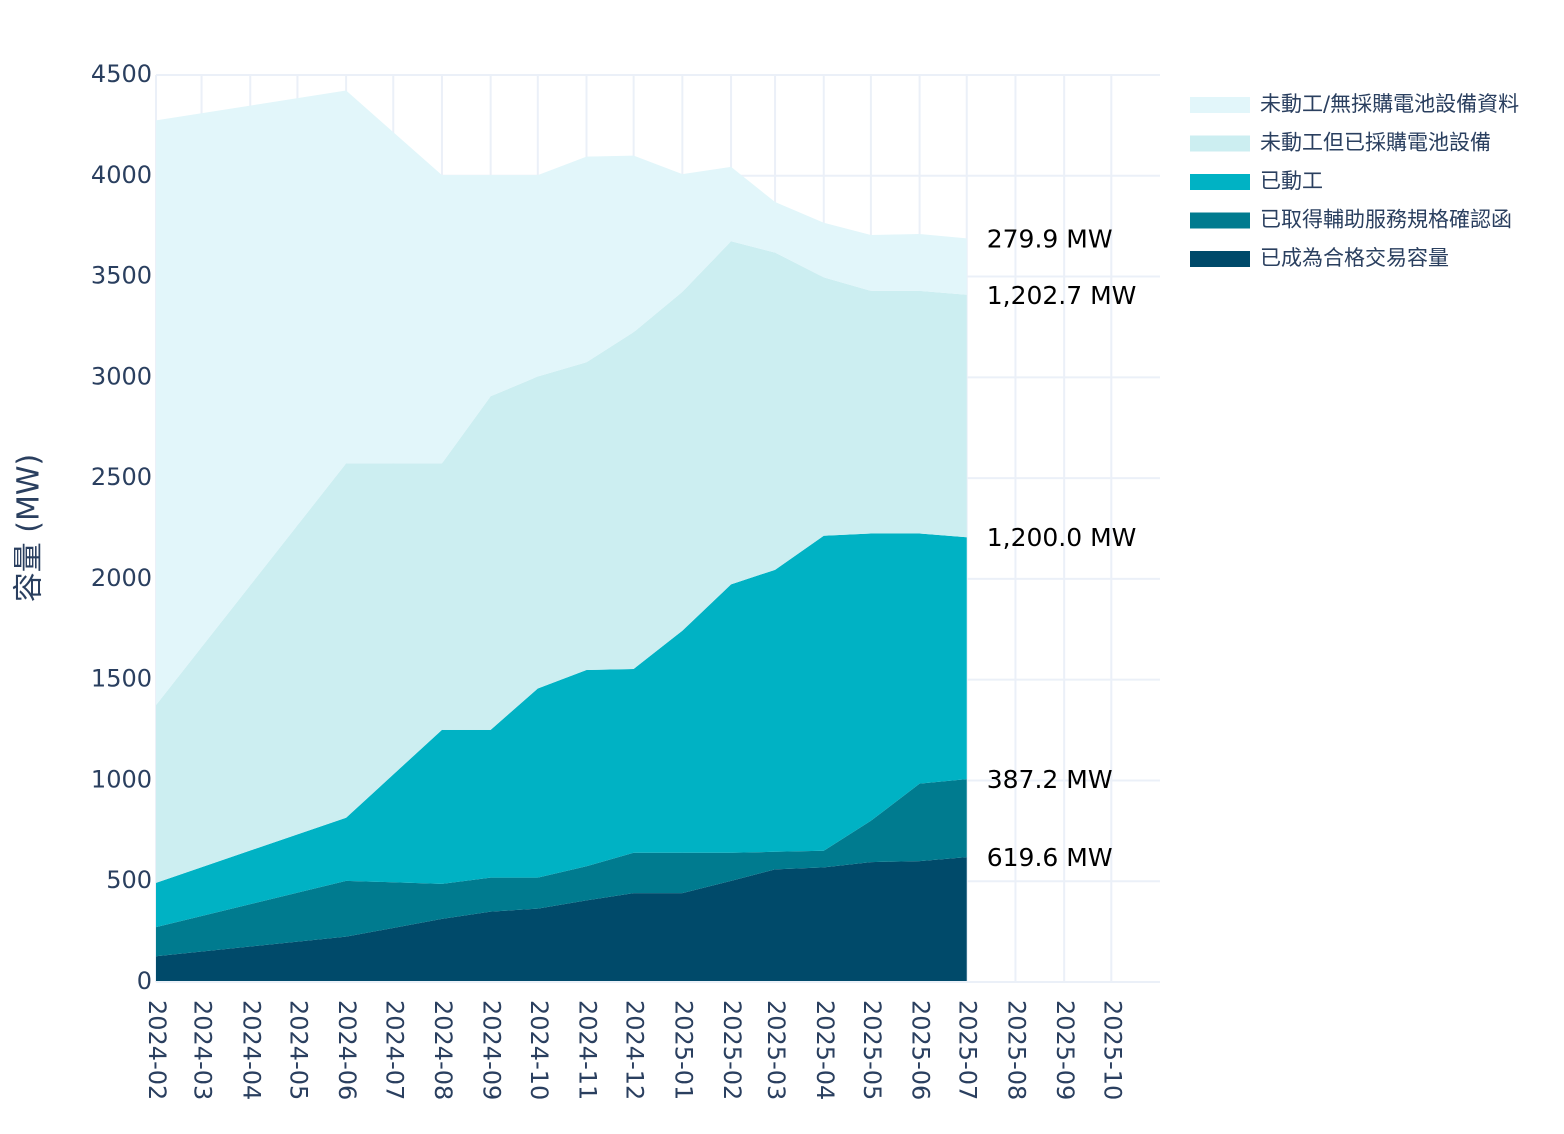 This screenshot has width=1564, height=1134. What do you see at coordinates (121, 175) in the screenshot?
I see `y-tick-label: 4000` at bounding box center [121, 175].